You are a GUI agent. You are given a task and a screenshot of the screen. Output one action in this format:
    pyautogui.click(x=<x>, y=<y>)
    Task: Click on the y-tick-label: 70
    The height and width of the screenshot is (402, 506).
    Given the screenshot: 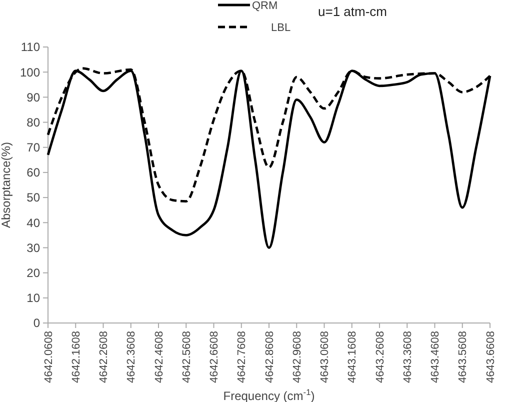 What is the action you would take?
    pyautogui.click(x=33, y=147)
    